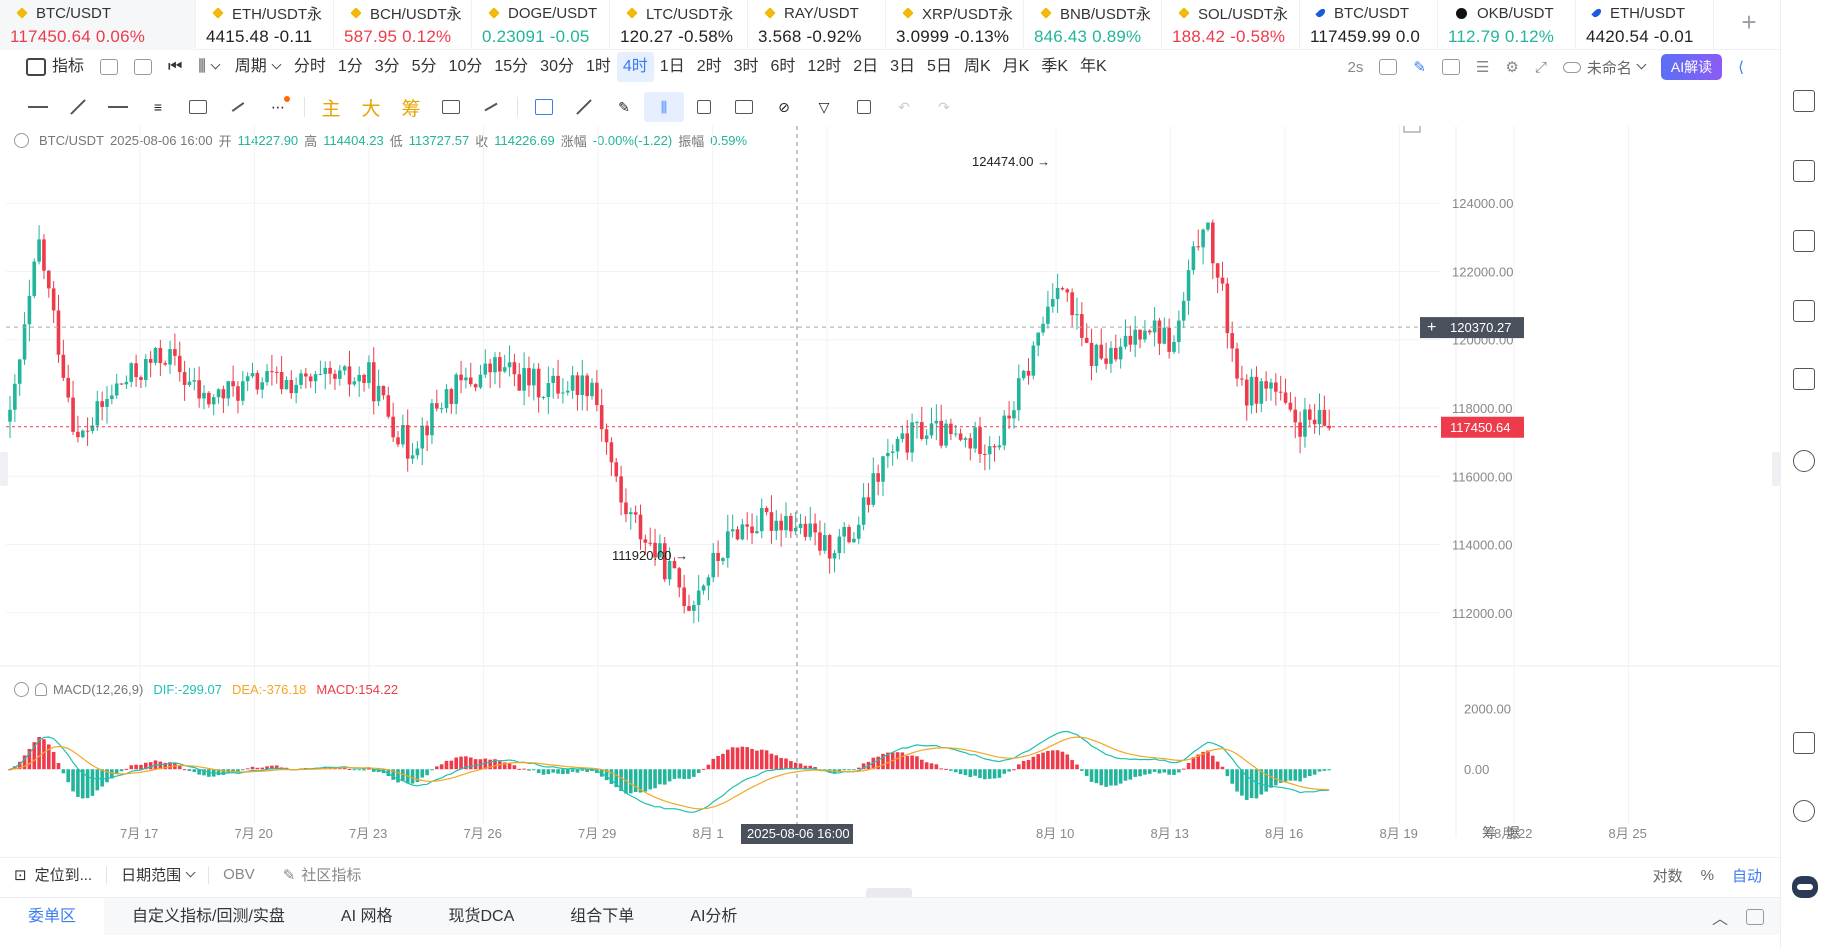 This screenshot has width=1824, height=948. I want to click on panel-tab: 组合下单, so click(602, 916).